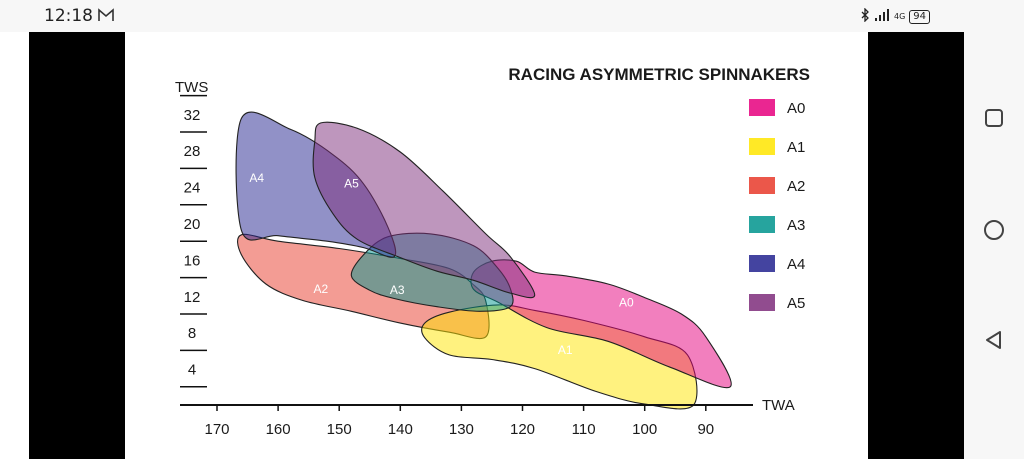 This screenshot has width=1024, height=463. What do you see at coordinates (522, 429) in the screenshot?
I see `x-tick-label: 120` at bounding box center [522, 429].